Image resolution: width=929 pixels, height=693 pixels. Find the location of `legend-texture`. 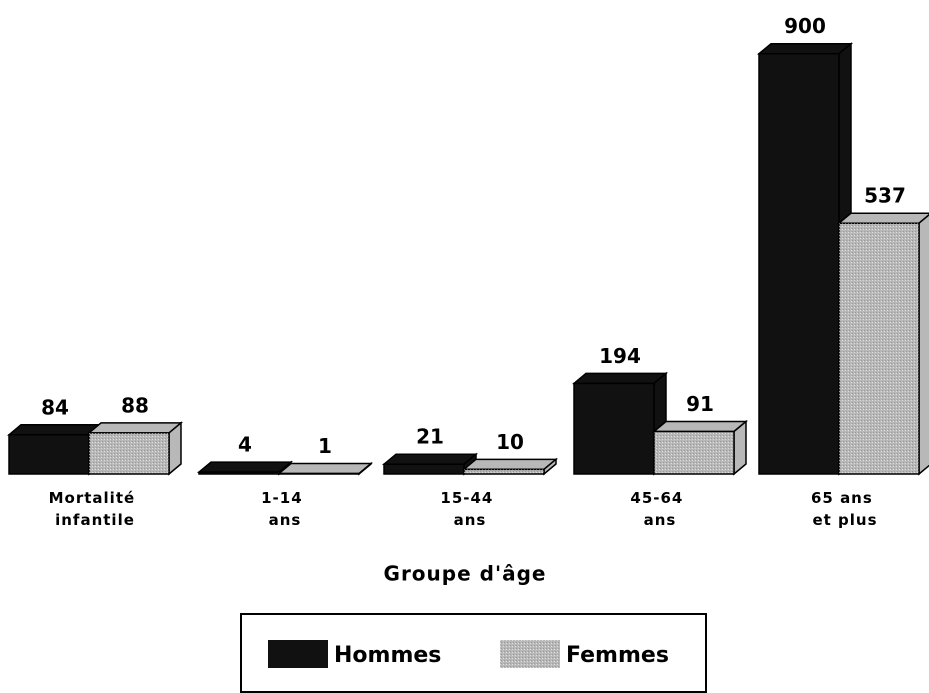

legend-texture is located at coordinates (530, 654).